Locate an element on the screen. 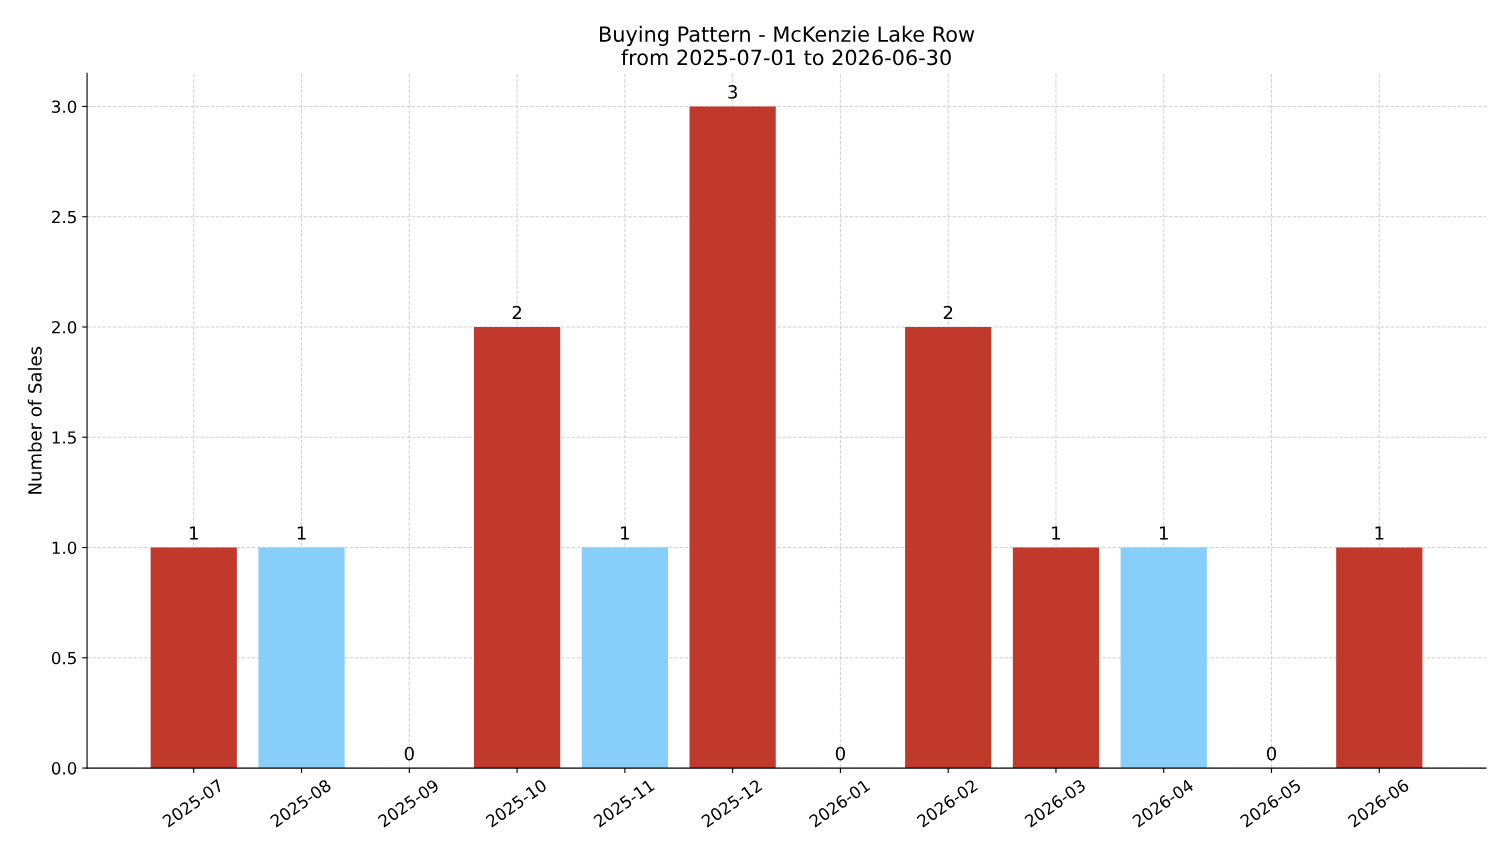 This screenshot has height=863, width=1501. y-tick-label: 0.5 is located at coordinates (63, 658).